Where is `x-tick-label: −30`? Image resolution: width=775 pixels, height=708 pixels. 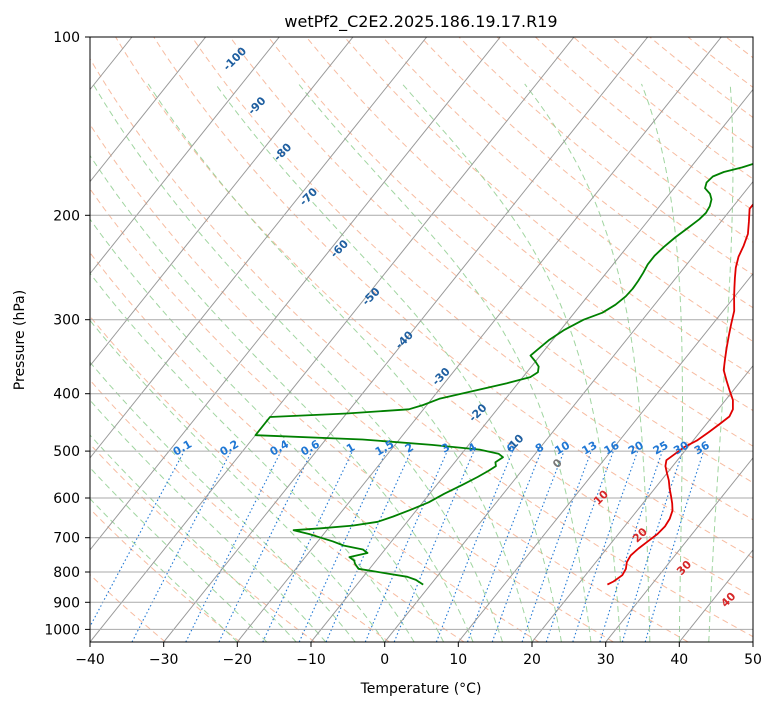 x-tick-label: −30 is located at coordinates (164, 660).